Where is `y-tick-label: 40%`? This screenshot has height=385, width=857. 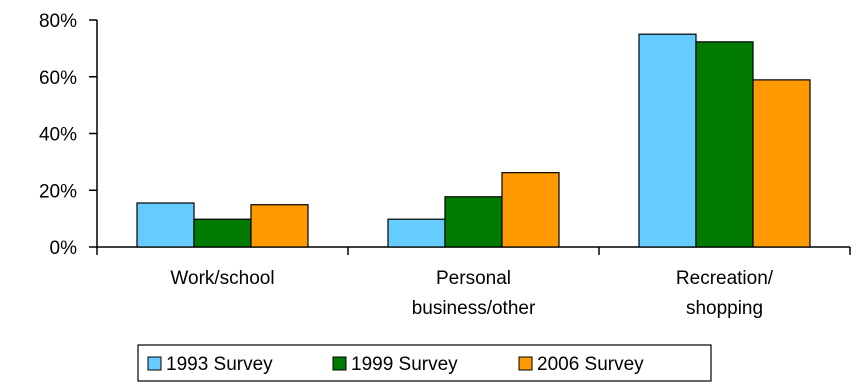 y-tick-label: 40% is located at coordinates (58, 135).